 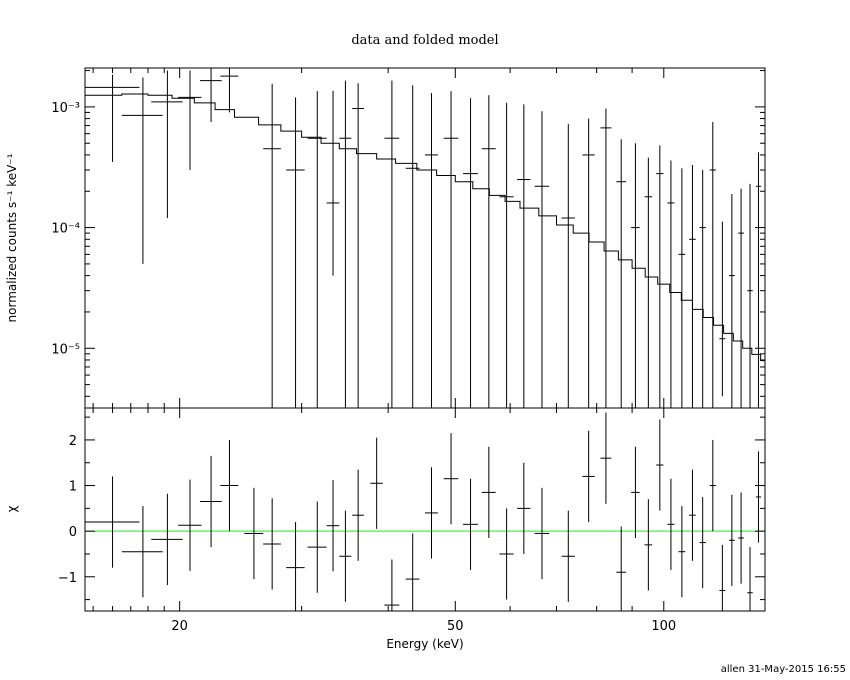 What do you see at coordinates (663, 626) in the screenshot?
I see `x-tick-label: 100` at bounding box center [663, 626].